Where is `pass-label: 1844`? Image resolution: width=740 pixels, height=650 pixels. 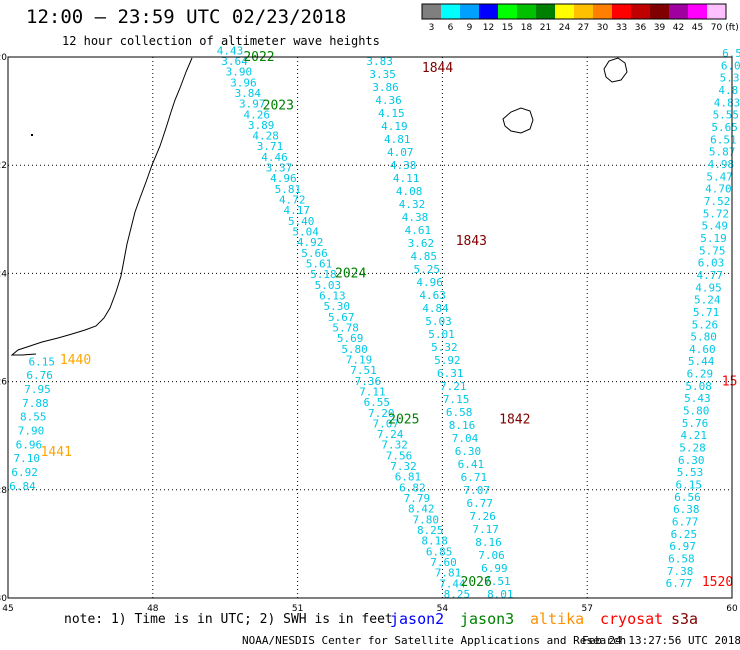
pass-label: 1844 is located at coordinates (437, 68).